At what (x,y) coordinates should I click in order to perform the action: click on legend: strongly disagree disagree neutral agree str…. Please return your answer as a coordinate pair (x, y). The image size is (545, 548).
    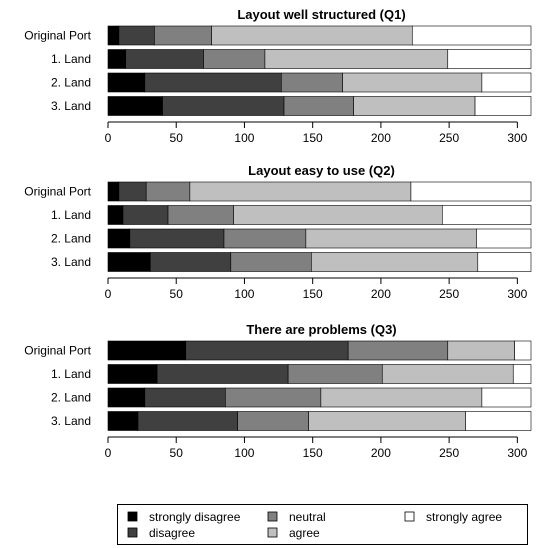
    Looking at the image, I should click on (322, 524).